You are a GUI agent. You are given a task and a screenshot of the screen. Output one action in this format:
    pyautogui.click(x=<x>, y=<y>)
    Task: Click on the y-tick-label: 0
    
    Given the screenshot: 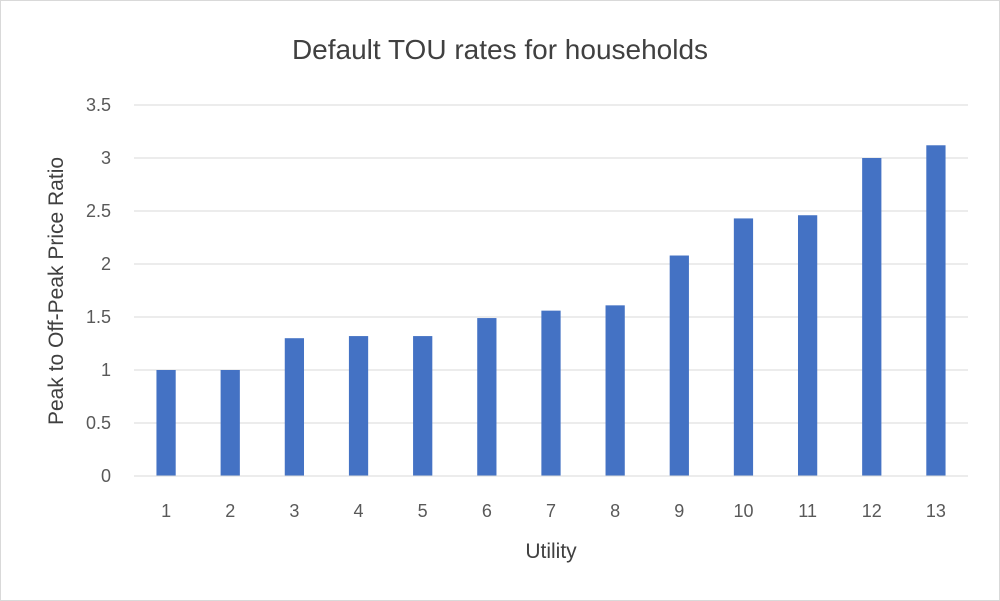 What is the action you would take?
    pyautogui.click(x=106, y=476)
    